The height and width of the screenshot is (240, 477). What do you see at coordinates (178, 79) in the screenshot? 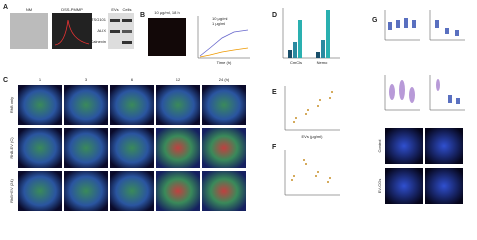
I see `column-label: 12` at bounding box center [178, 79].